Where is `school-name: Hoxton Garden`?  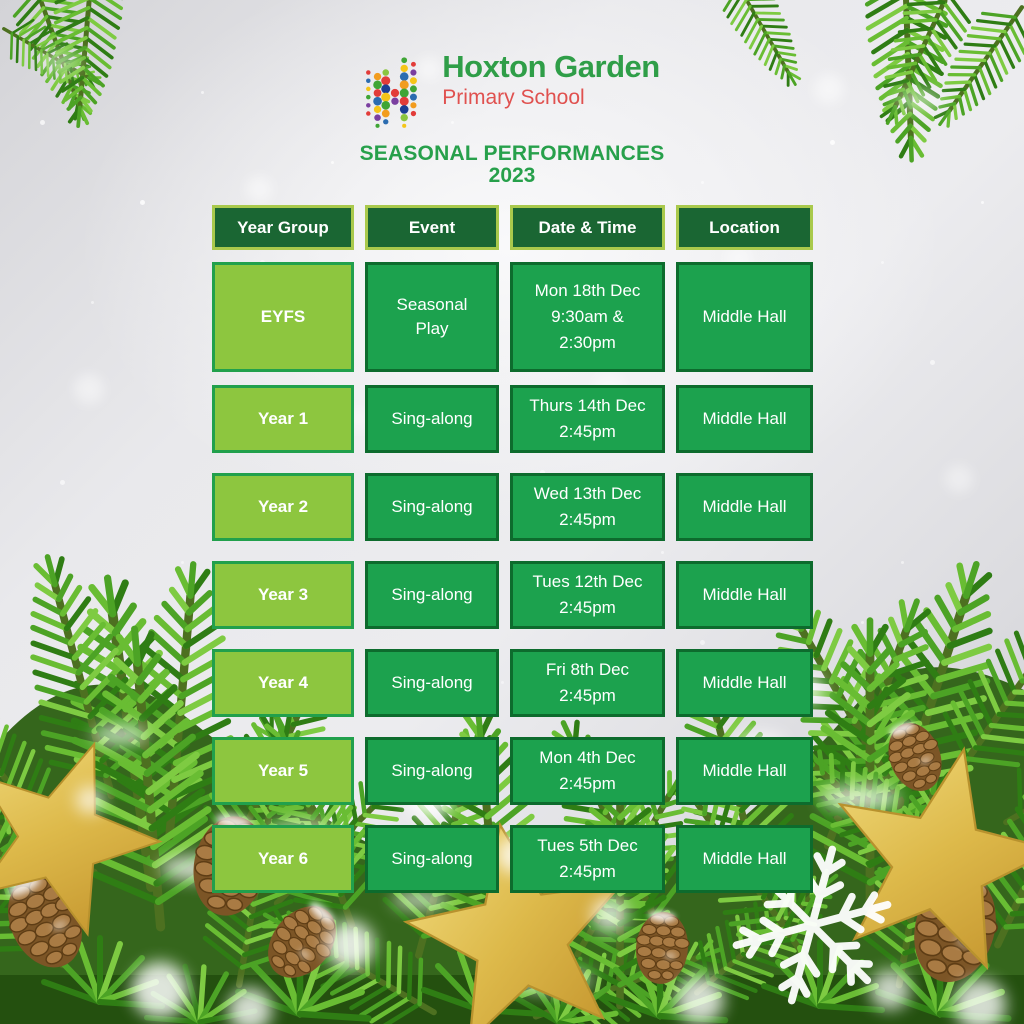
school-name: Hoxton Garden is located at coordinates (551, 66).